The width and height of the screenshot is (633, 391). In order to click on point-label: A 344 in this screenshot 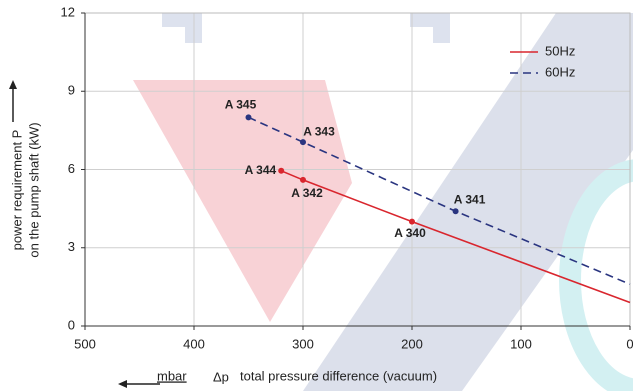, I will do `click(261, 170)`.